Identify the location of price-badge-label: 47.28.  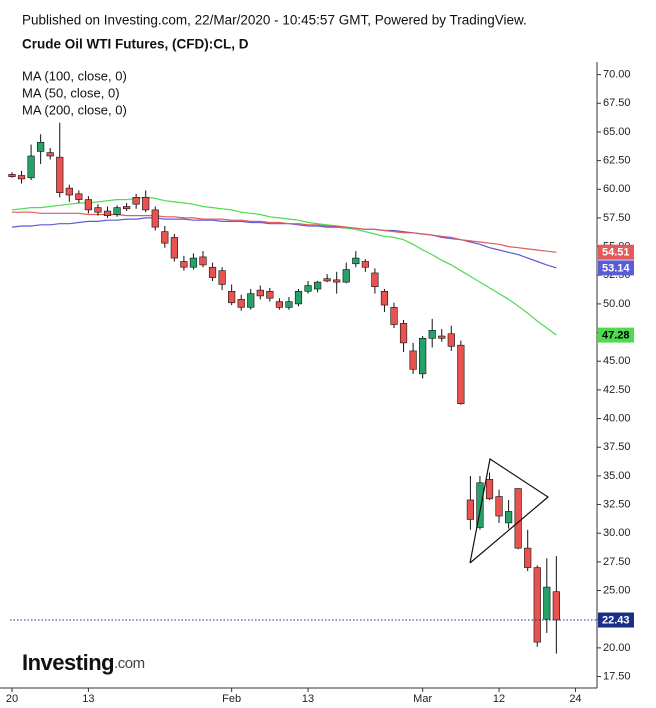
(616, 336).